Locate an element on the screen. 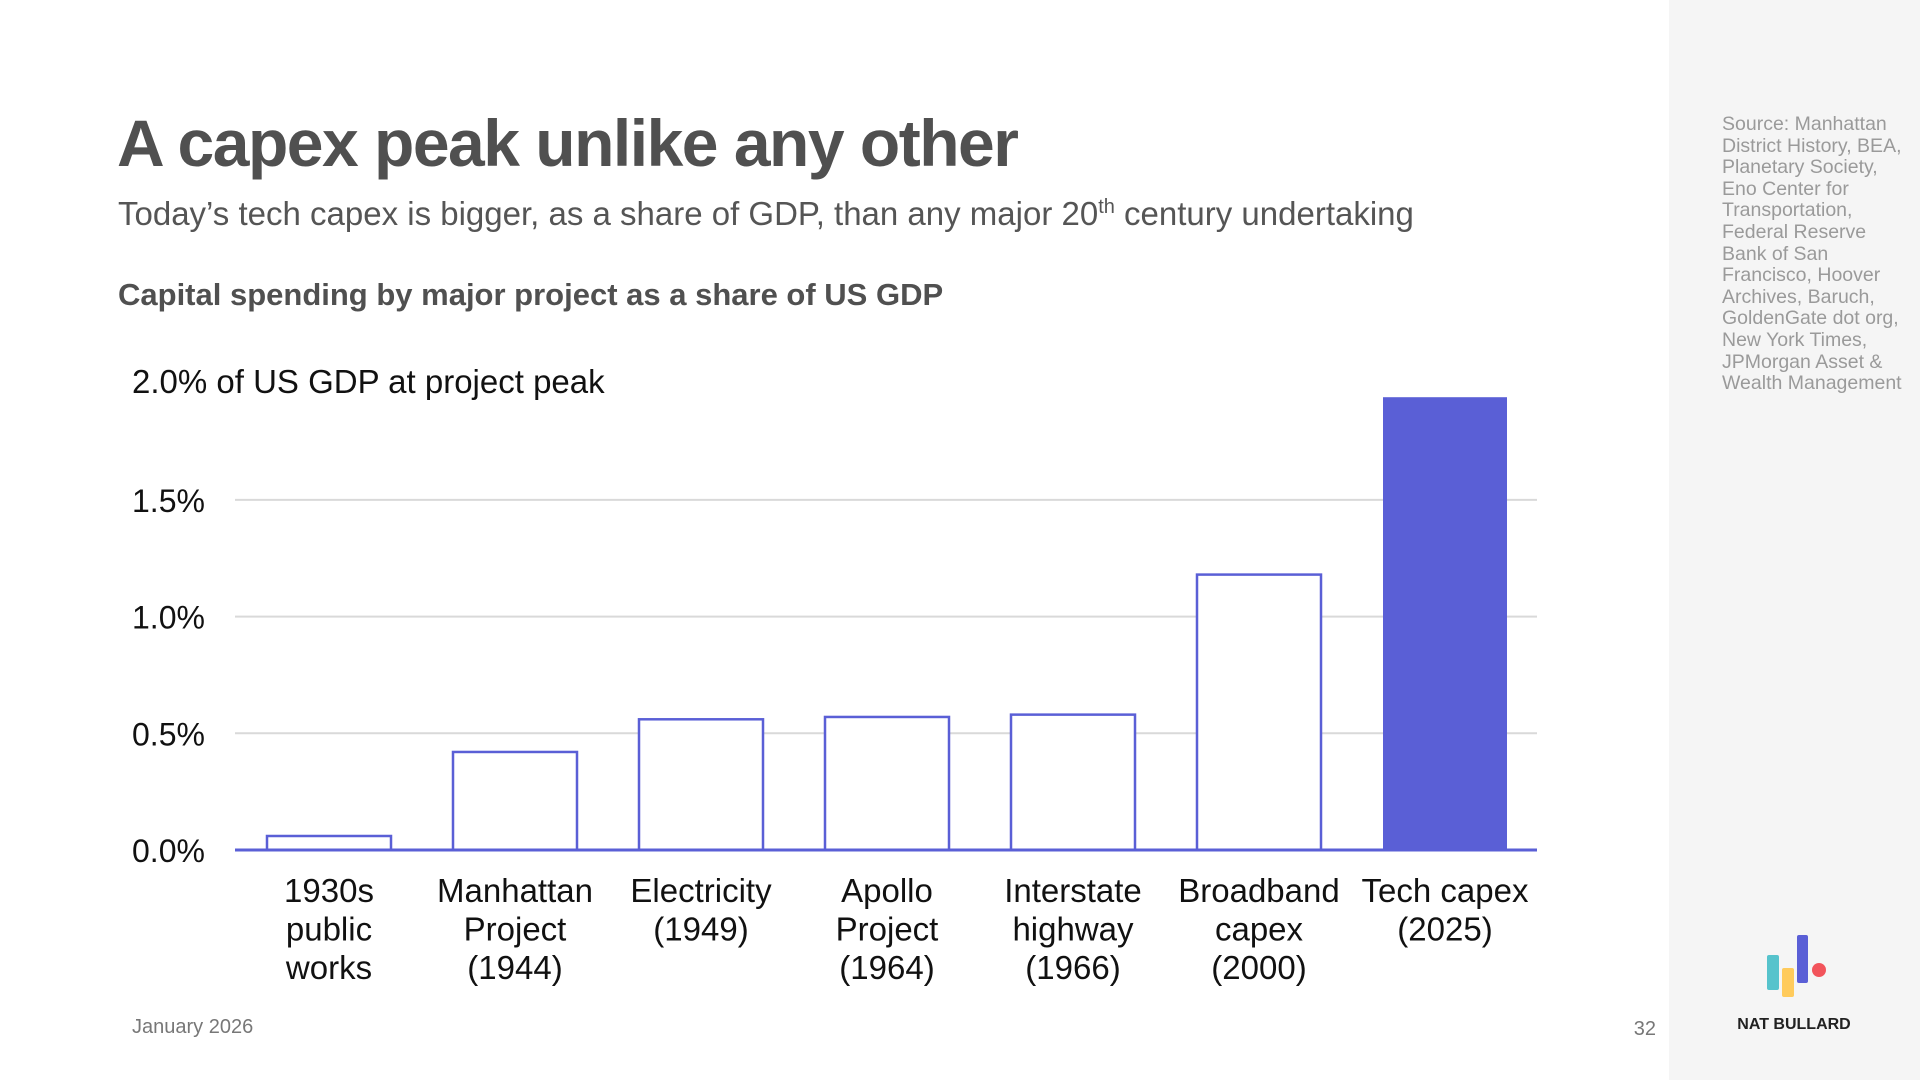  x-category-label: (2000) is located at coordinates (1258, 967).